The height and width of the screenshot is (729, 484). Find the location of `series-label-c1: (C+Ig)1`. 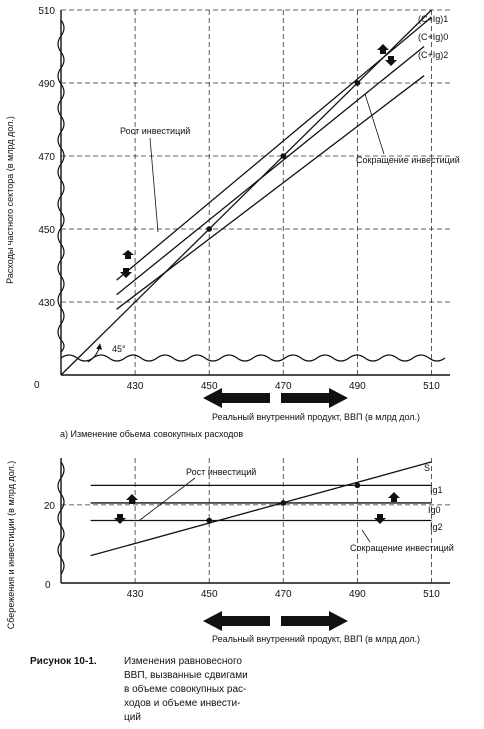

series-label-c1: (C+Ig)1 is located at coordinates (433, 19).